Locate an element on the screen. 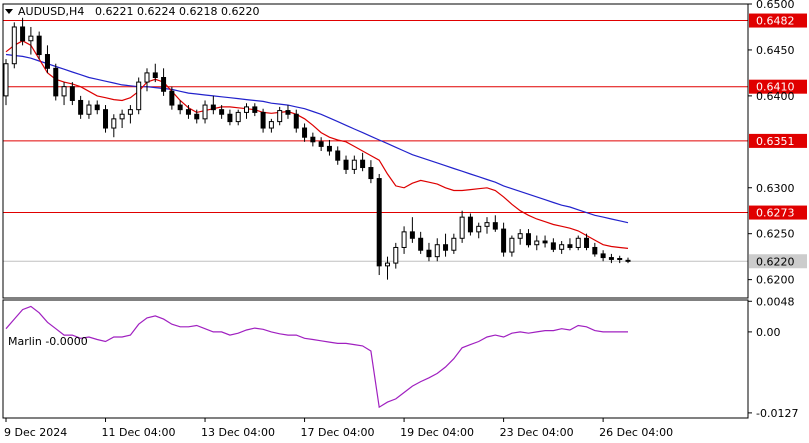 This screenshot has height=443, width=809. price-tick-label: 0.6250 is located at coordinates (775, 234).